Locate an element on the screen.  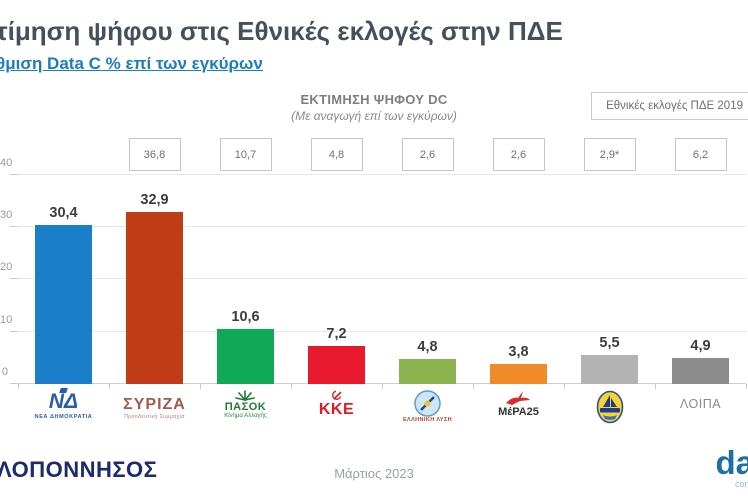
elliniki-lysi-sublabel: ΕΛΛΗΝΙΚΗ ΛΥΣΗ is located at coordinates (427, 420).